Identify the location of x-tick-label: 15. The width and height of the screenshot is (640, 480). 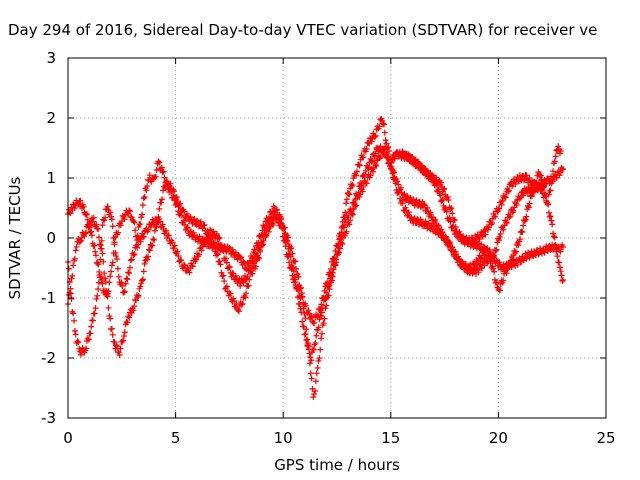
(390, 438).